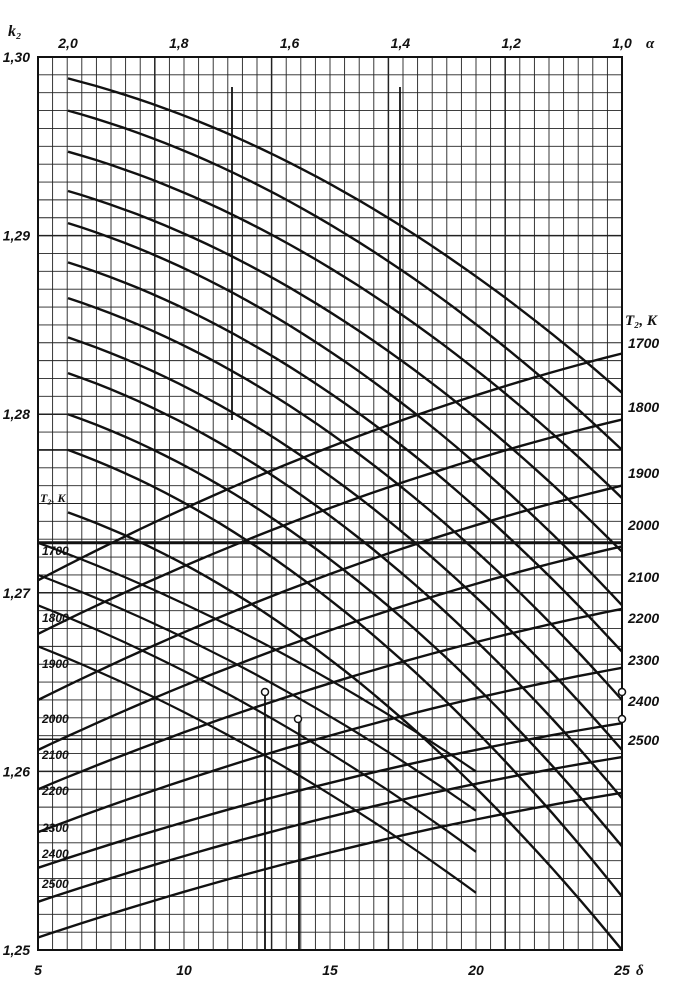 This screenshot has width=675, height=988. What do you see at coordinates (16, 771) in the screenshot?
I see `y-tick-label: 1,26` at bounding box center [16, 771].